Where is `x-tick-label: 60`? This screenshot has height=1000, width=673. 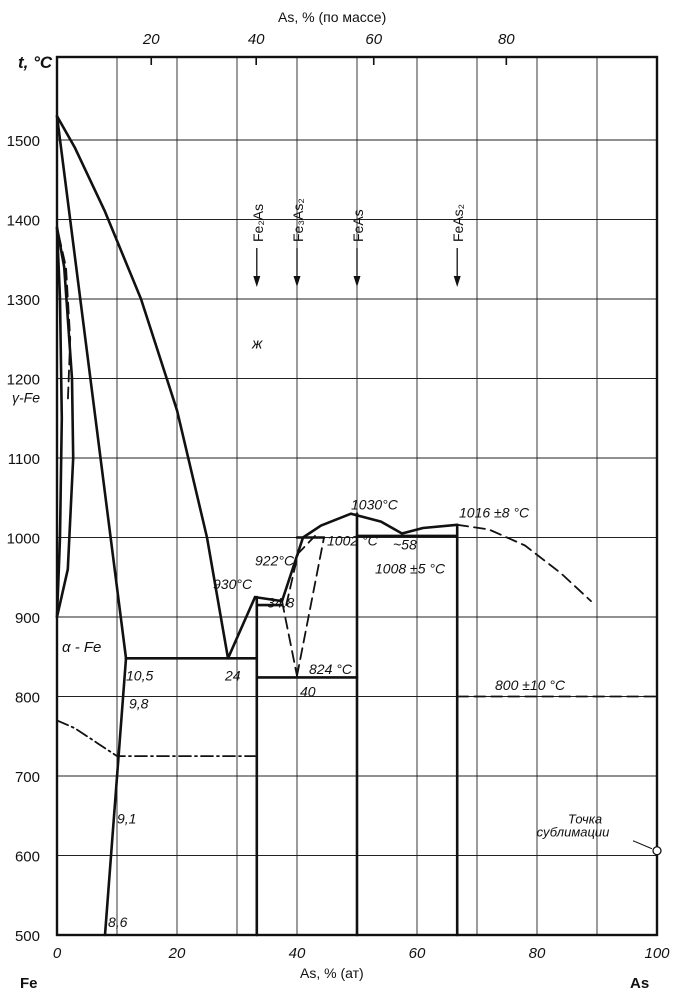
x-tick-label: 60 is located at coordinates (417, 953).